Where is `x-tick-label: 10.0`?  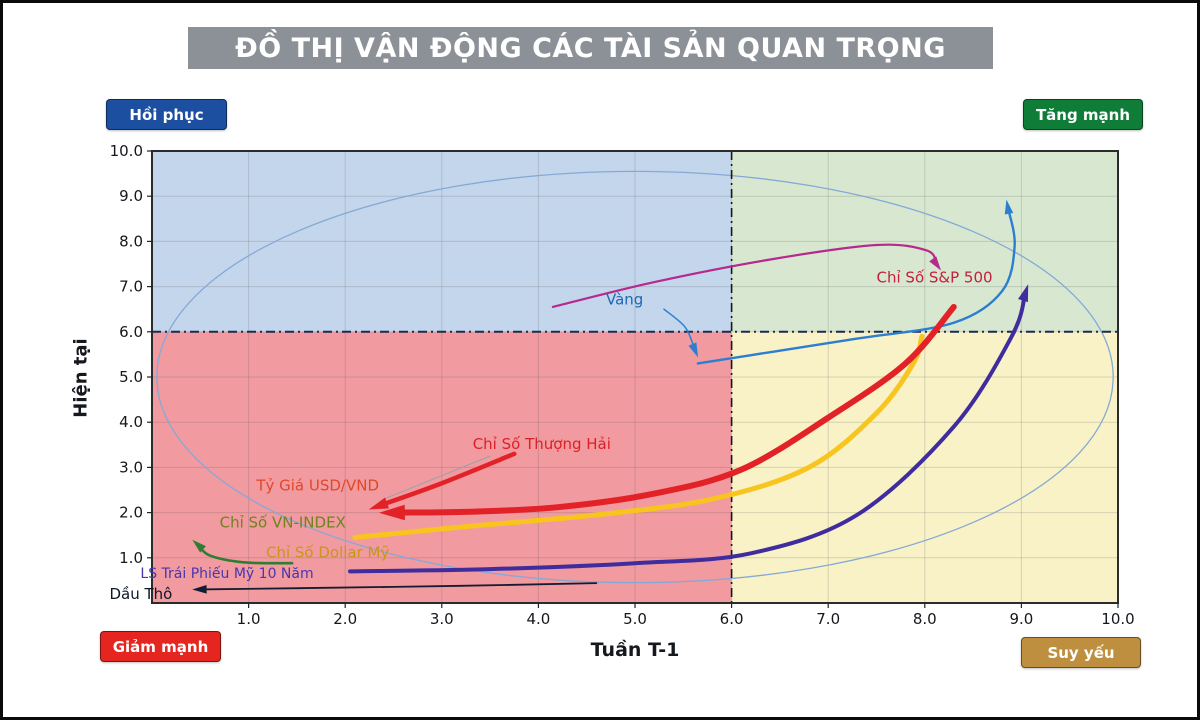 x-tick-label: 10.0 is located at coordinates (1117, 619).